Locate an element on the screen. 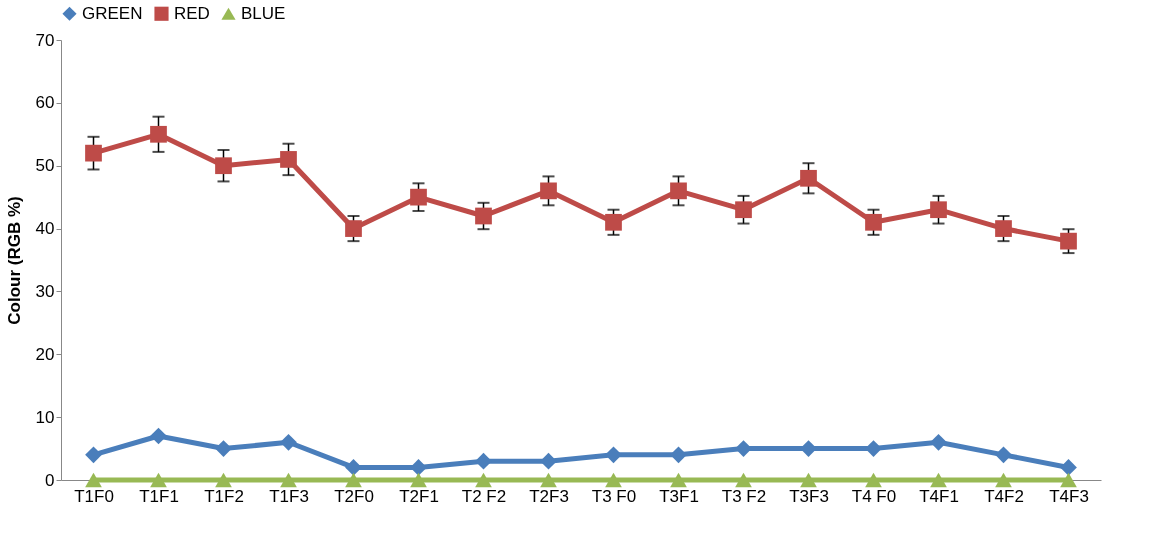 Image resolution: width=1174 pixels, height=555 pixels. y-tick-label: 10 is located at coordinates (45, 417).